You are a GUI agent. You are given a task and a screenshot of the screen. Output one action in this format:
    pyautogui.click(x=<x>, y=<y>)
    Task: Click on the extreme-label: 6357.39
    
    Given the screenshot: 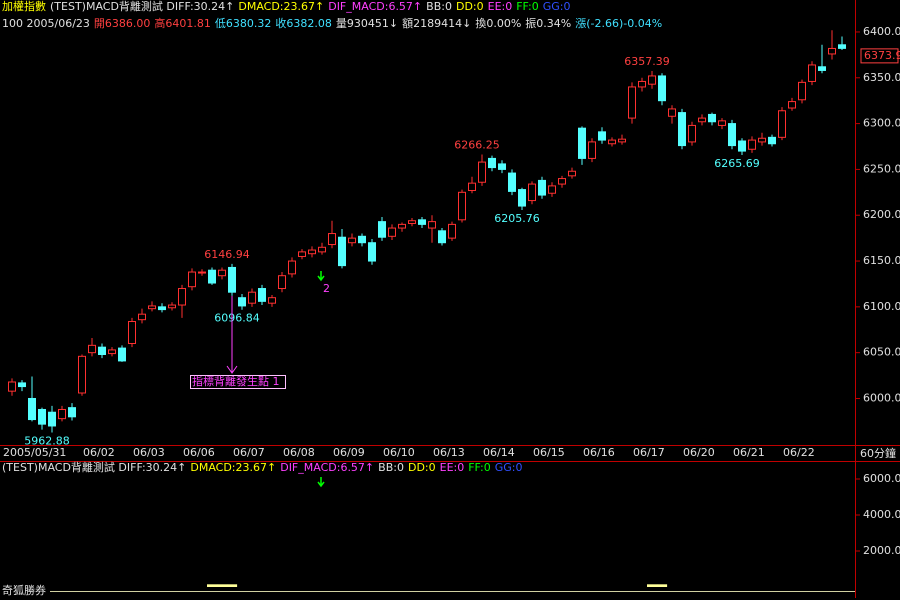 What is the action you would take?
    pyautogui.click(x=647, y=61)
    